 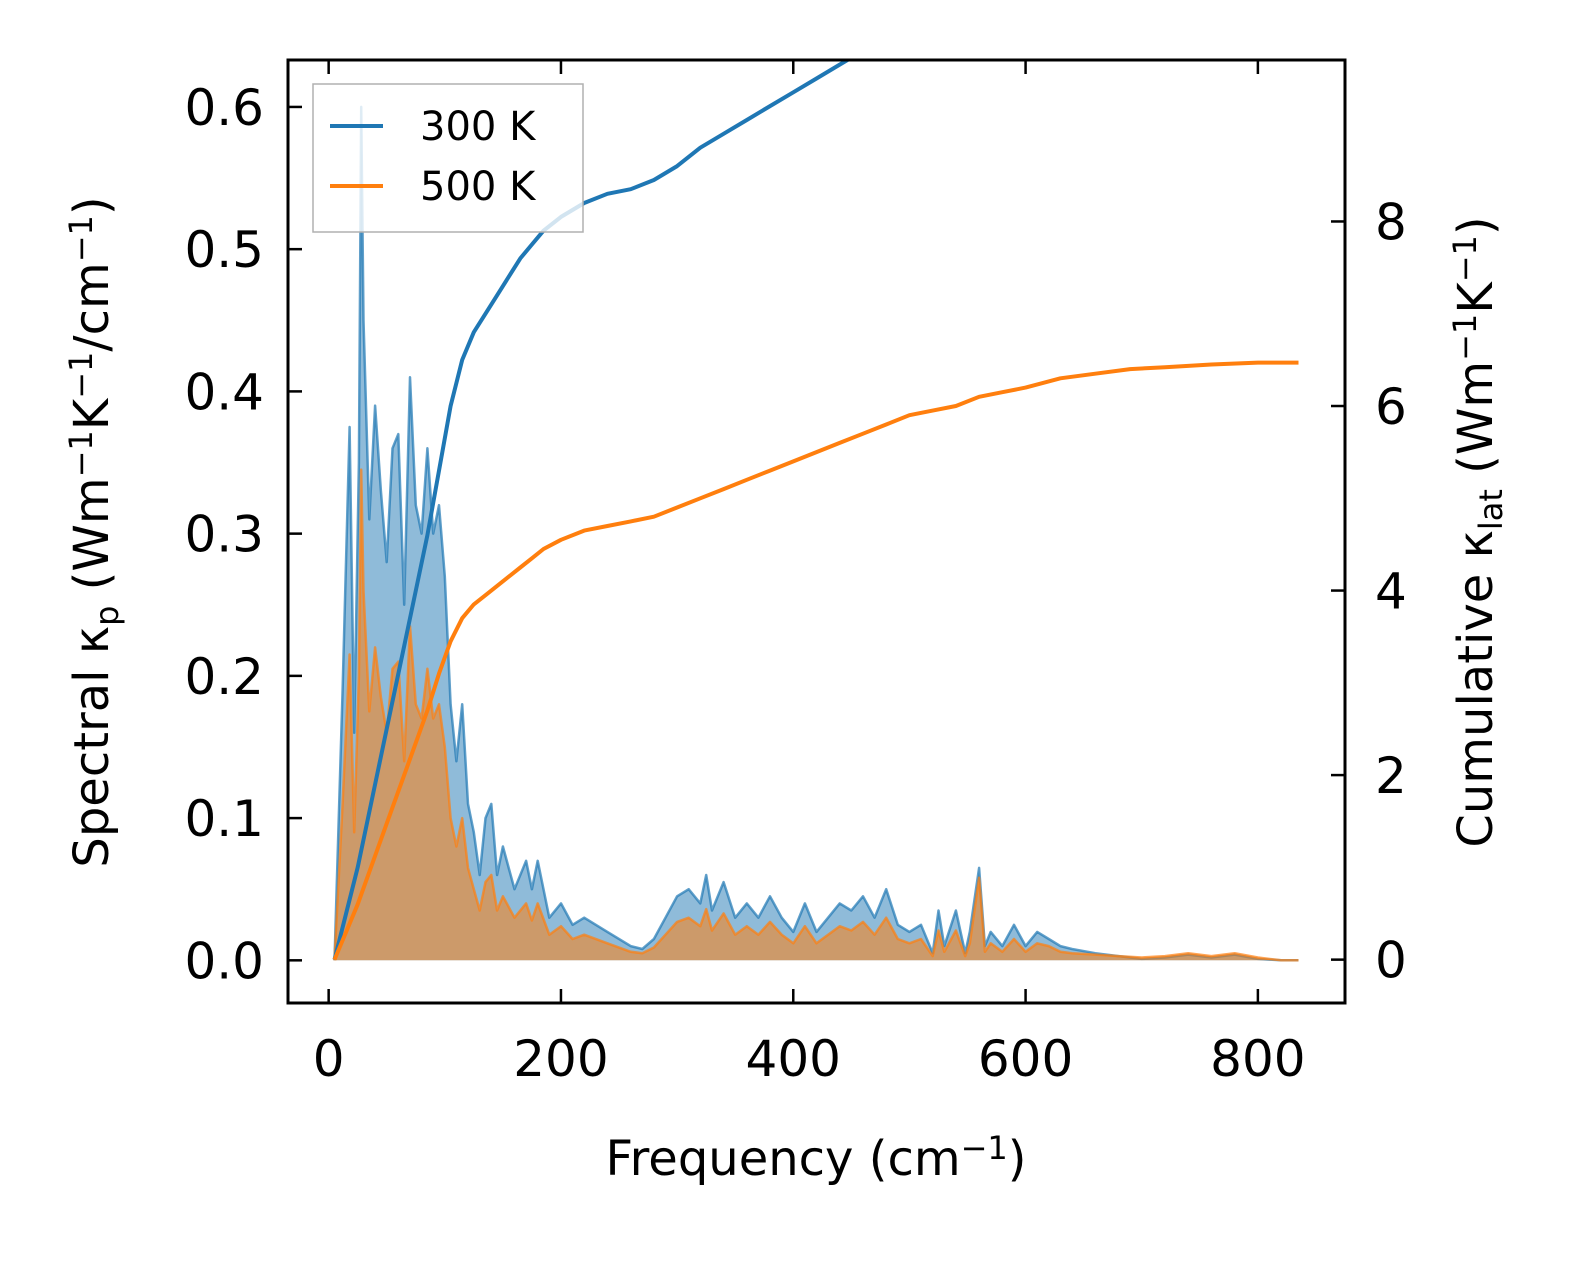 What do you see at coordinates (1478, 531) in the screenshot?
I see `y-axis-right-title: Cumulative κlat (Wm−1K−1)` at bounding box center [1478, 531].